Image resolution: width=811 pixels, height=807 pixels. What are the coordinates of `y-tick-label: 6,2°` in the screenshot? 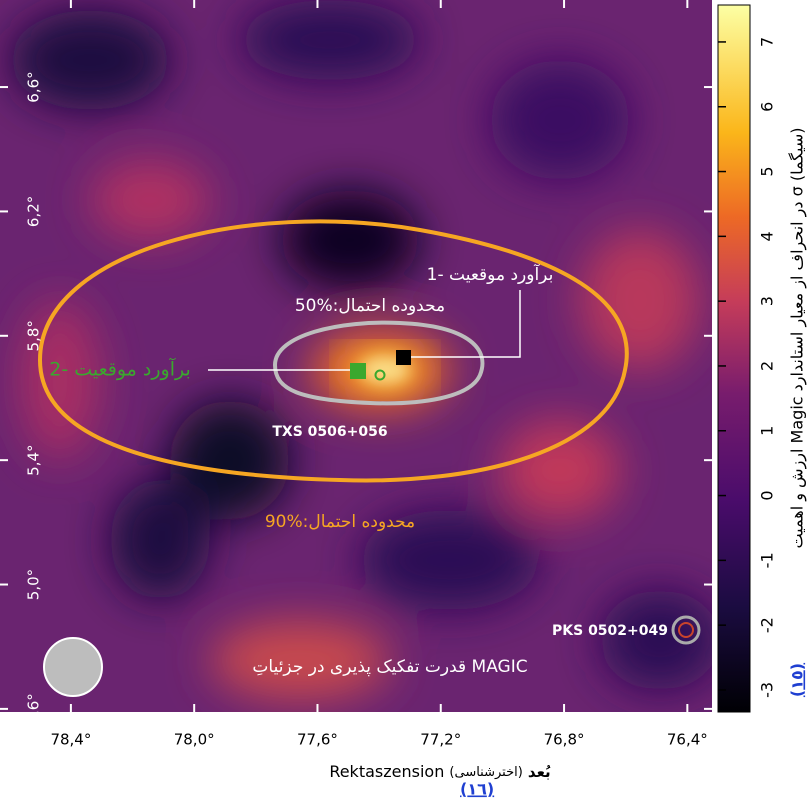 It's located at (34, 211).